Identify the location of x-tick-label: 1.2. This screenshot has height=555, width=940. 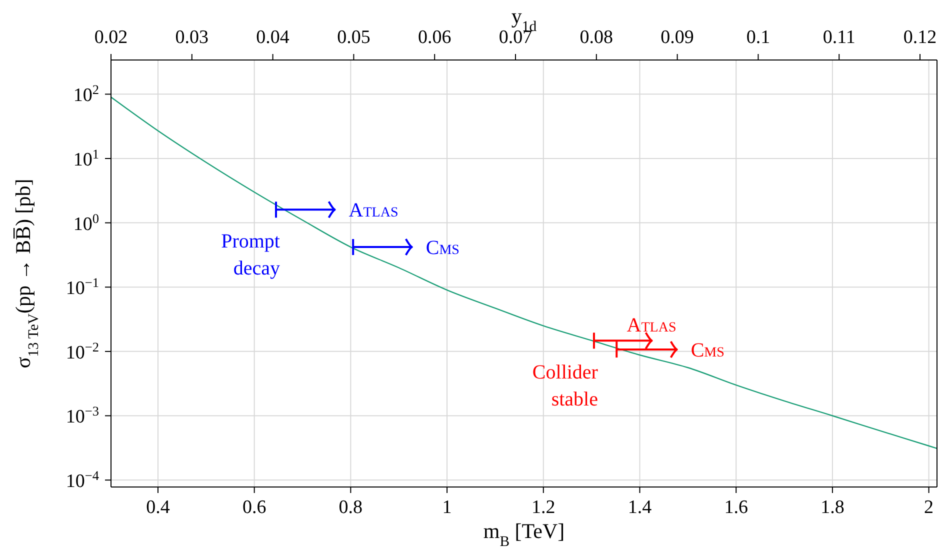
(544, 507).